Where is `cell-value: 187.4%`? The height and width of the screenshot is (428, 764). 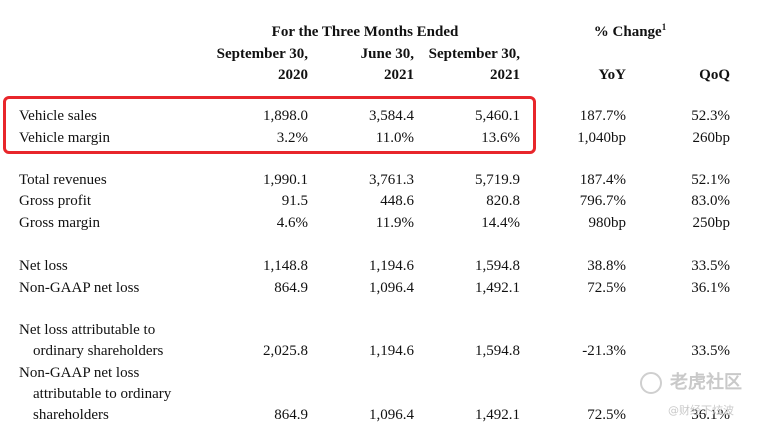
cell-value: 187.4% is located at coordinates (602, 180).